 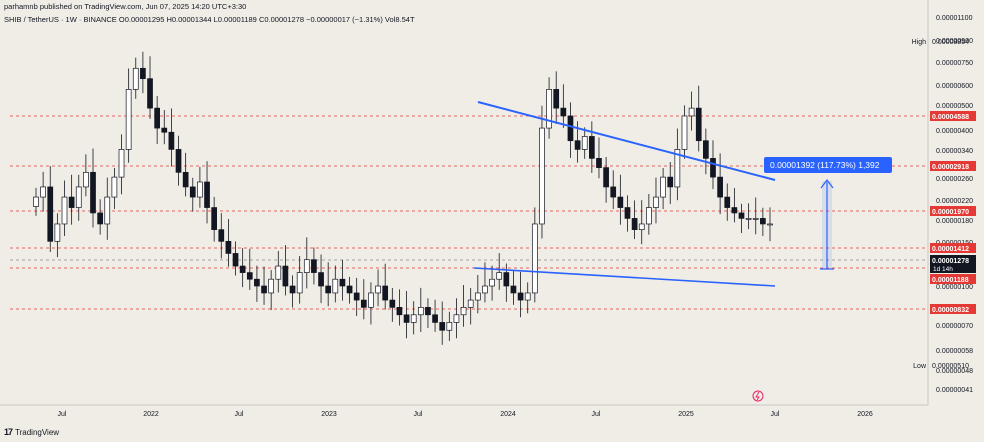 I want to click on y-tick-label: 0.00000070, so click(x=954, y=326).